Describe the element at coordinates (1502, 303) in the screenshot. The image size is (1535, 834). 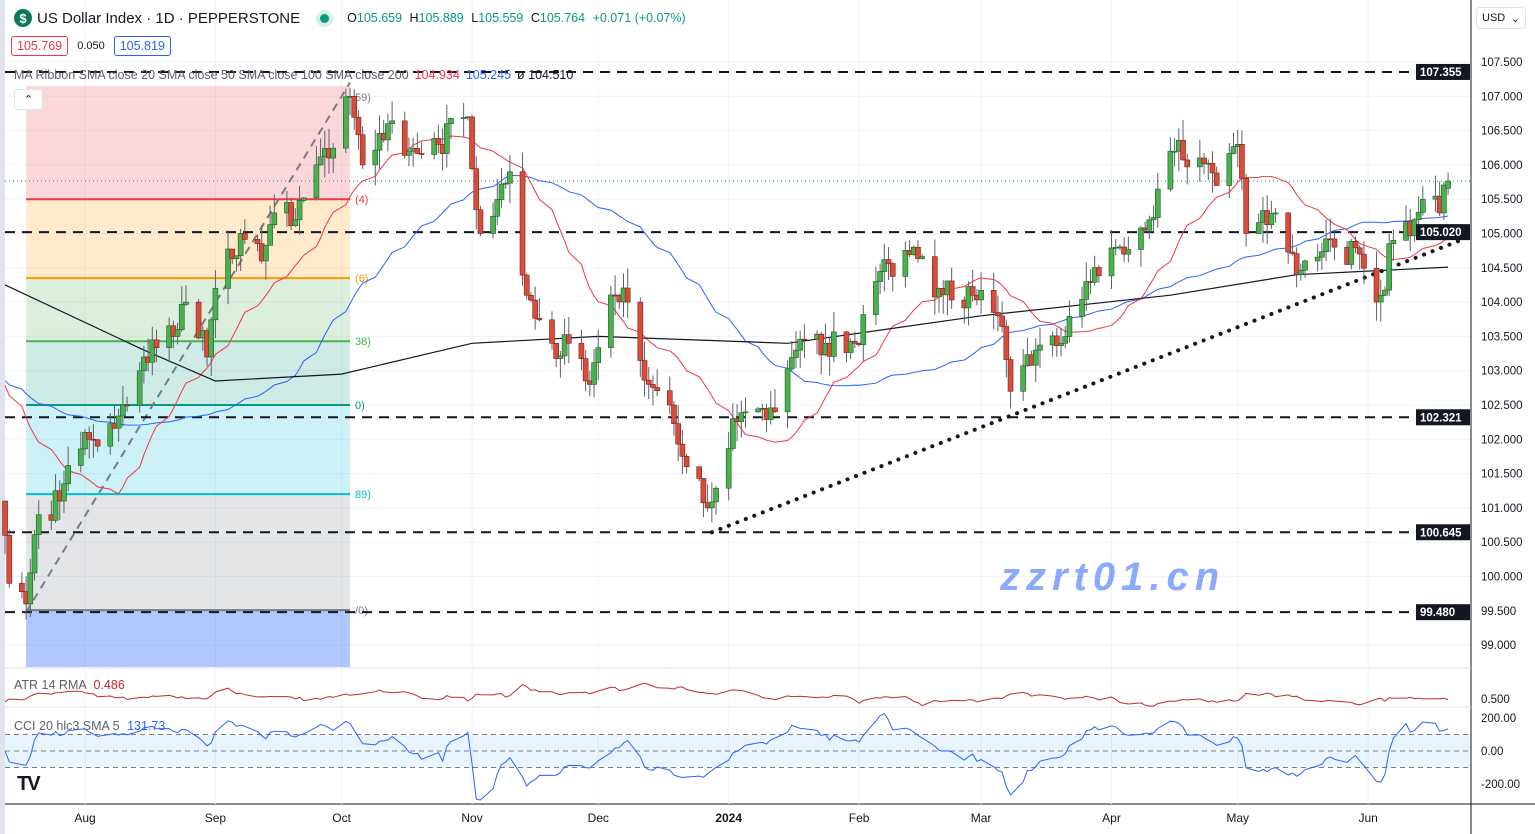
I see `y-tick-label: 104.000` at that location.